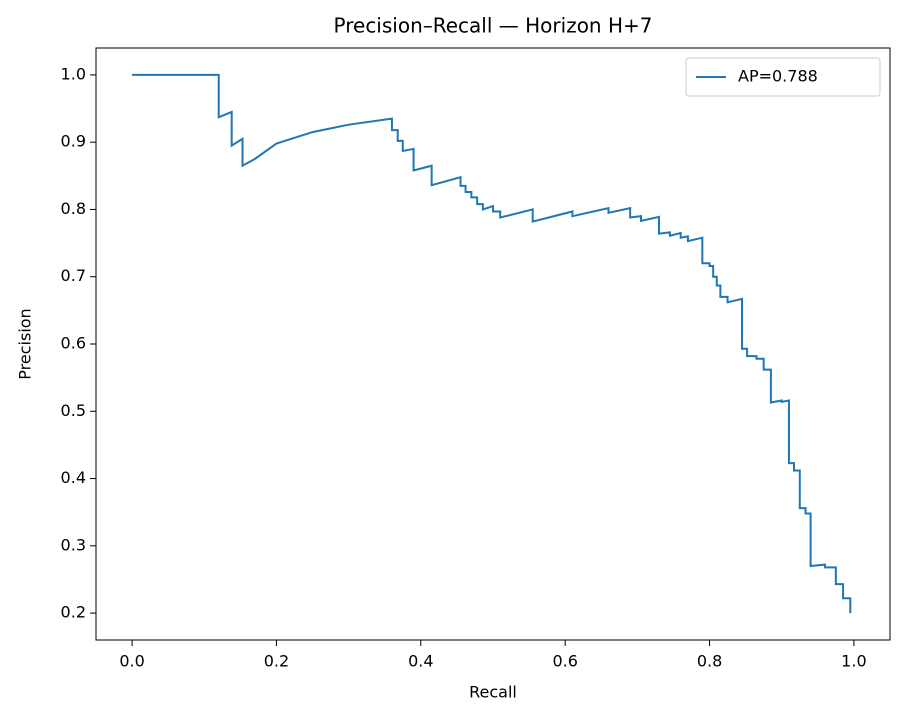 The image size is (905, 721). I want to click on x-tick-label: 0.0, so click(131, 661).